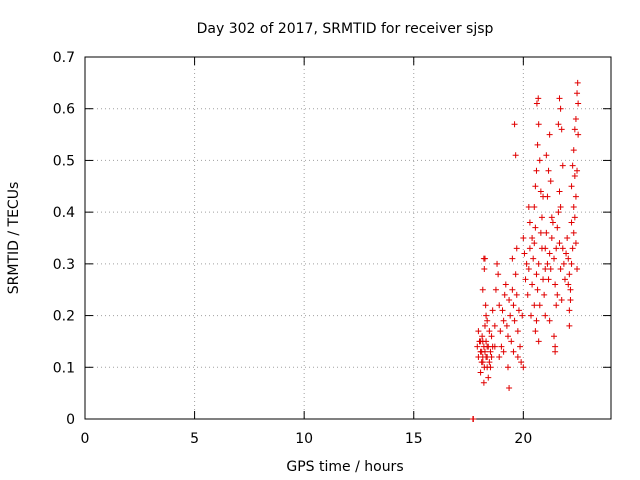 The height and width of the screenshot is (480, 640). Describe the element at coordinates (344, 467) in the screenshot. I see `x-axis-label: GPS time / hours` at that location.